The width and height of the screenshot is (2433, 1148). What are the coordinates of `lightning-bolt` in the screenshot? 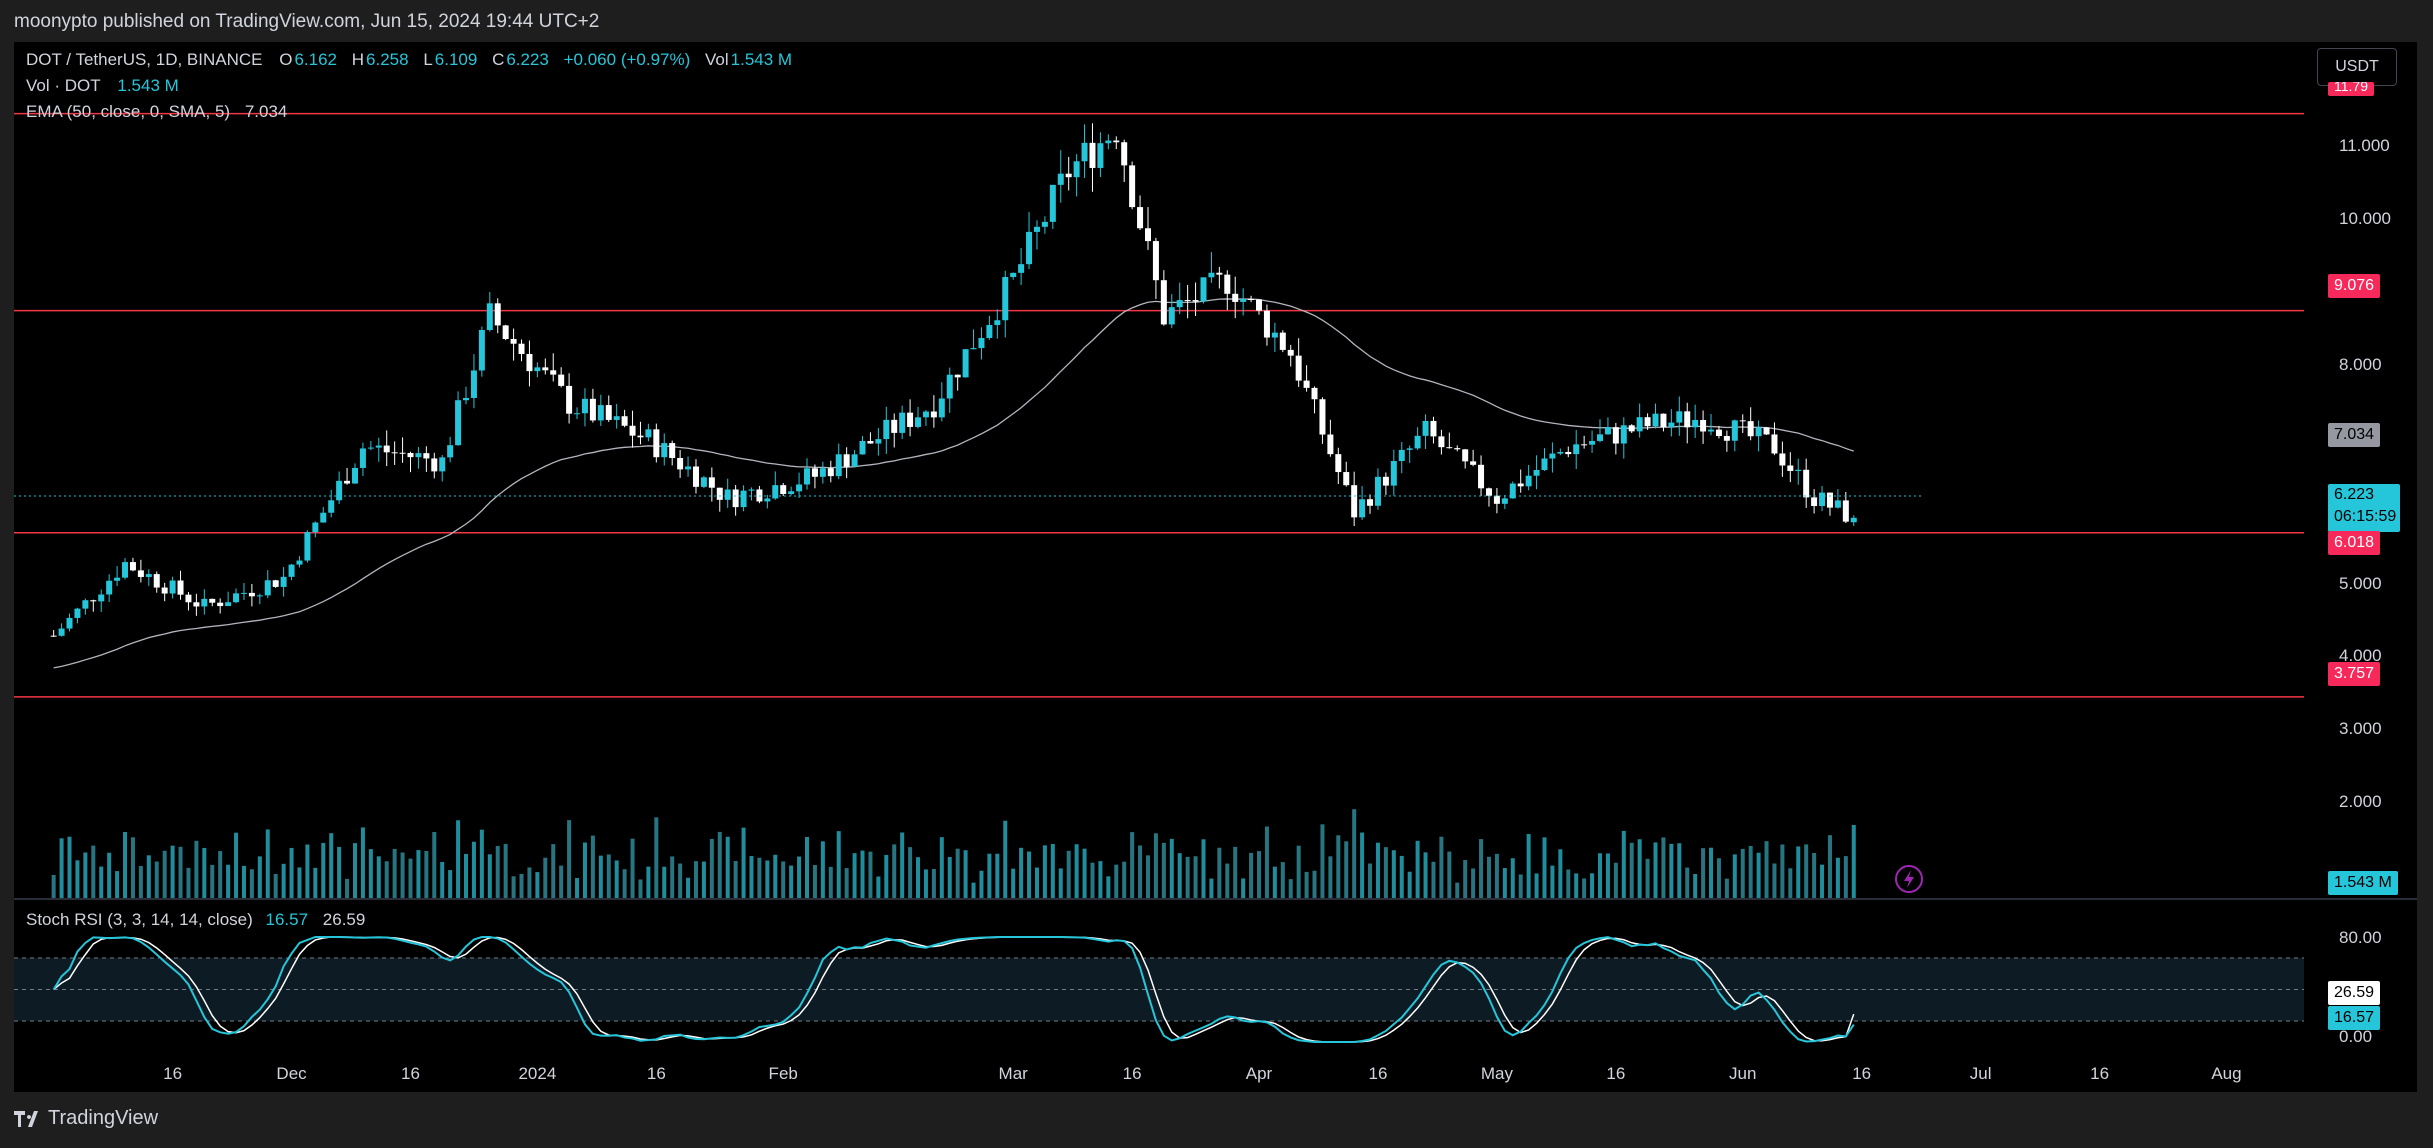 It's located at (1909, 879).